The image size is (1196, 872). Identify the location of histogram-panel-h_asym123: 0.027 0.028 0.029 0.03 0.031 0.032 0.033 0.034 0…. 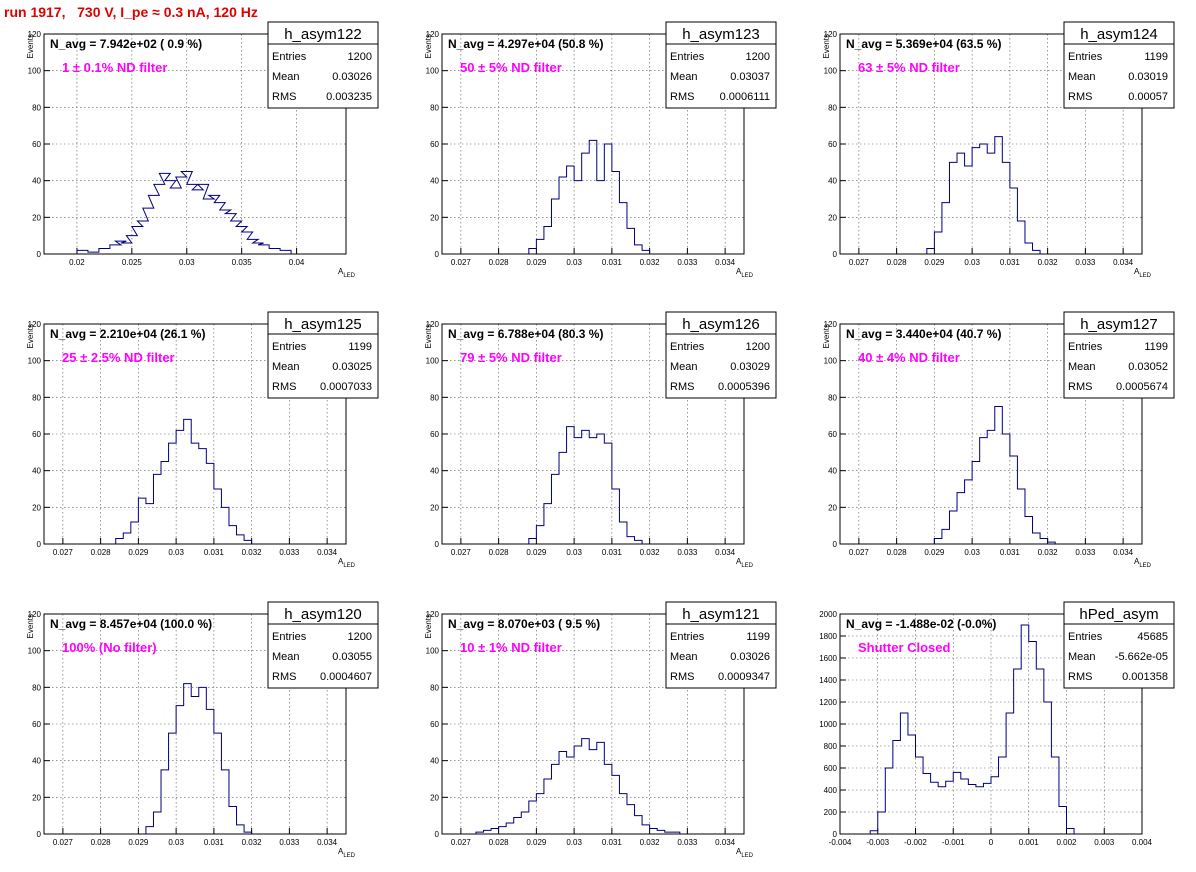
(600, 150).